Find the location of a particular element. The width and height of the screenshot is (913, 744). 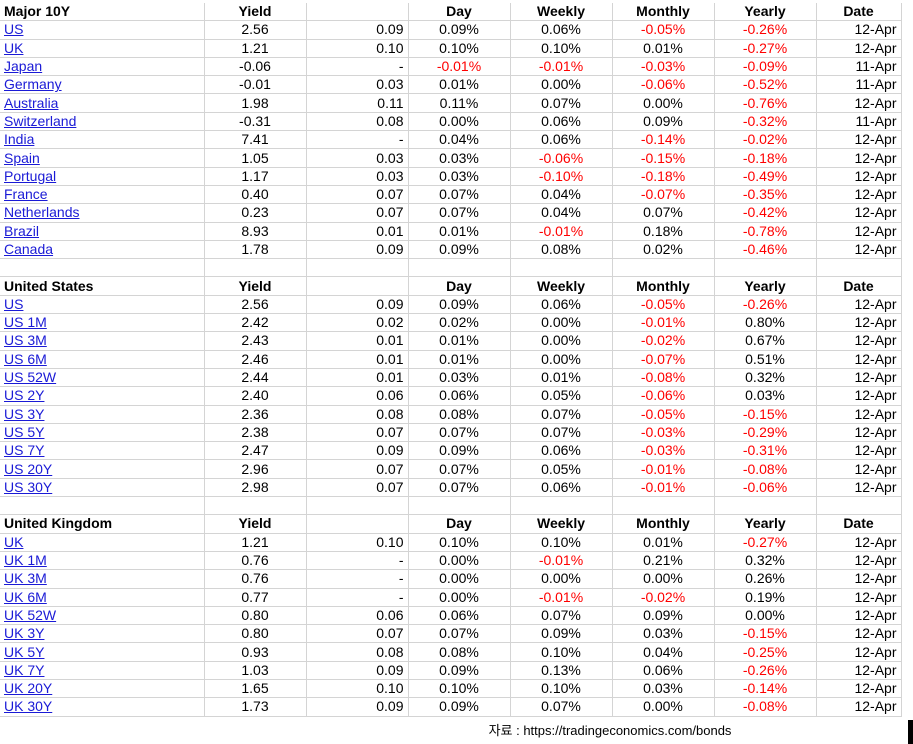

weekly-cell: 0.08% is located at coordinates (561, 250).